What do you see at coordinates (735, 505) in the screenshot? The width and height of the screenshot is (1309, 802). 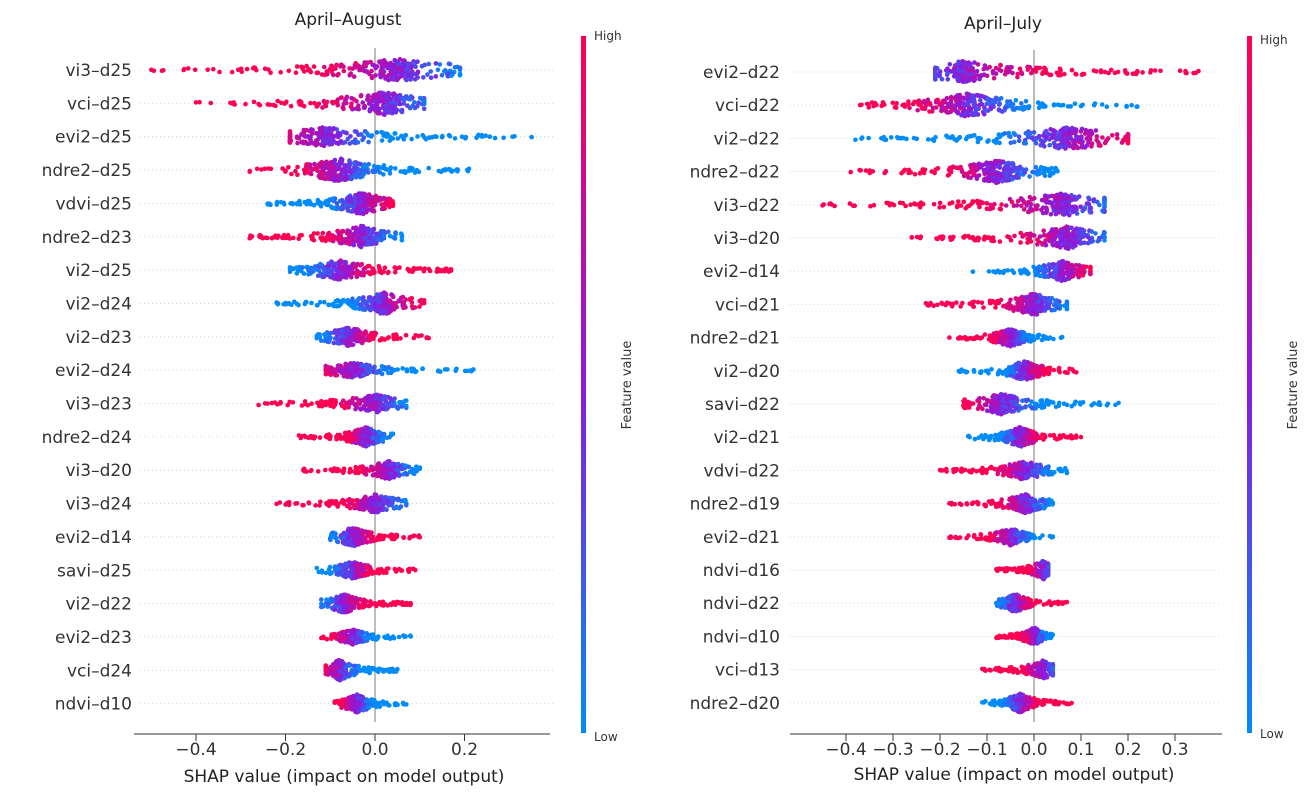 I see `feature-label: ndre2–d19` at bounding box center [735, 505].